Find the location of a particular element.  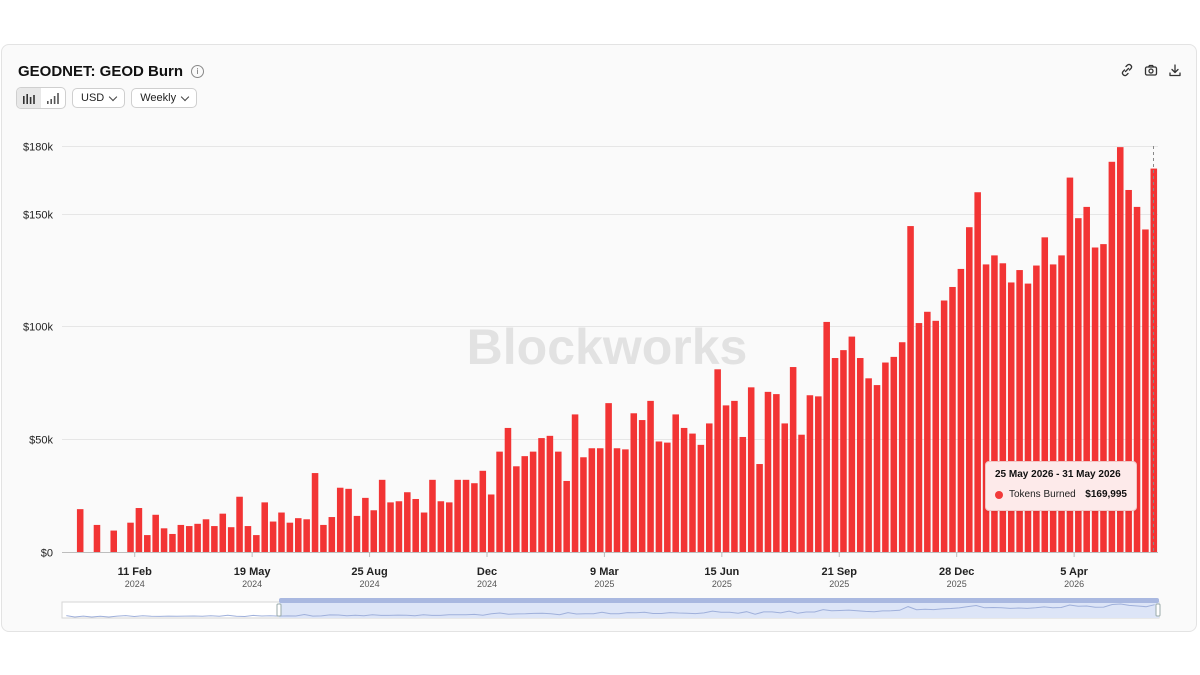

currency-dropdown: USD is located at coordinates (99, 98).